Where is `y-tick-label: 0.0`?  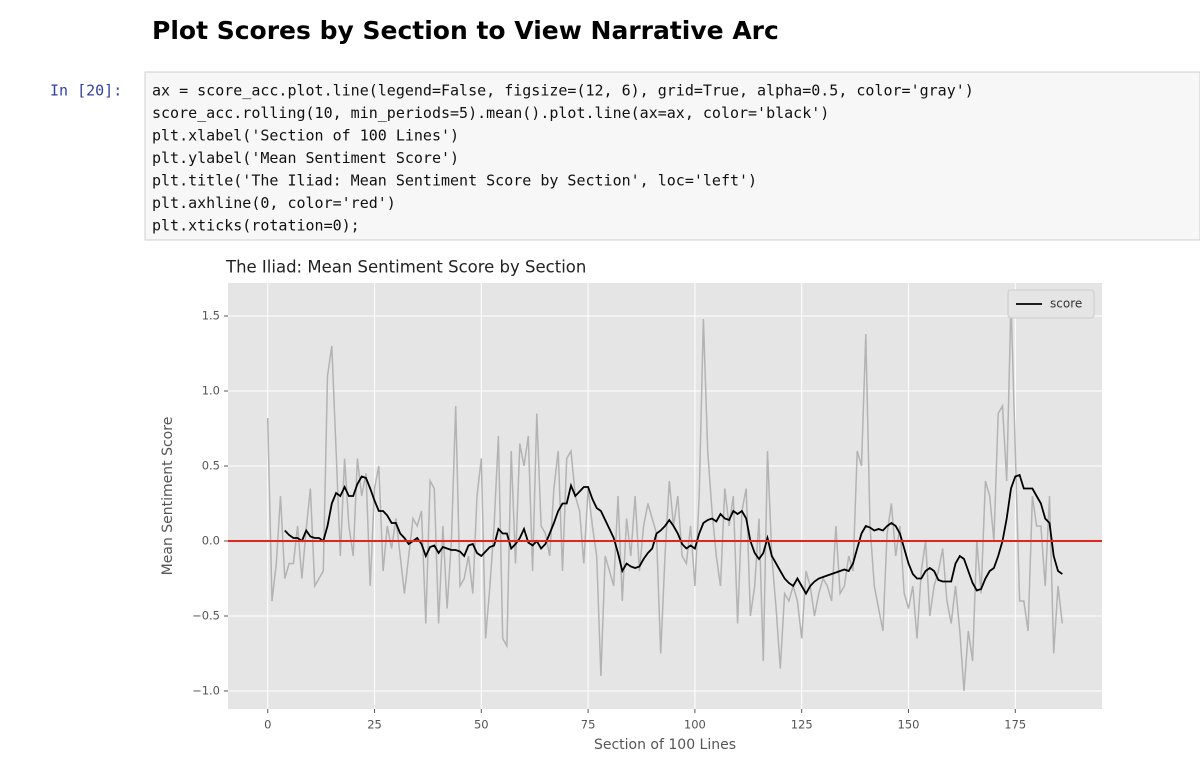
y-tick-label: 0.0 is located at coordinates (211, 541).